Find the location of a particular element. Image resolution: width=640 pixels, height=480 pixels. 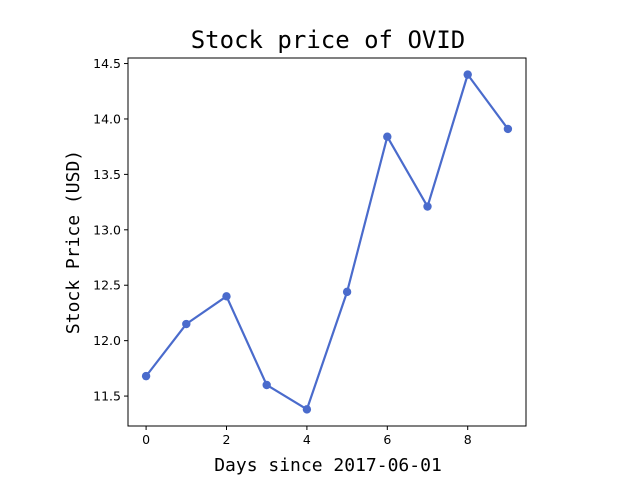

y-tick-label: 13.0 is located at coordinates (107, 229).